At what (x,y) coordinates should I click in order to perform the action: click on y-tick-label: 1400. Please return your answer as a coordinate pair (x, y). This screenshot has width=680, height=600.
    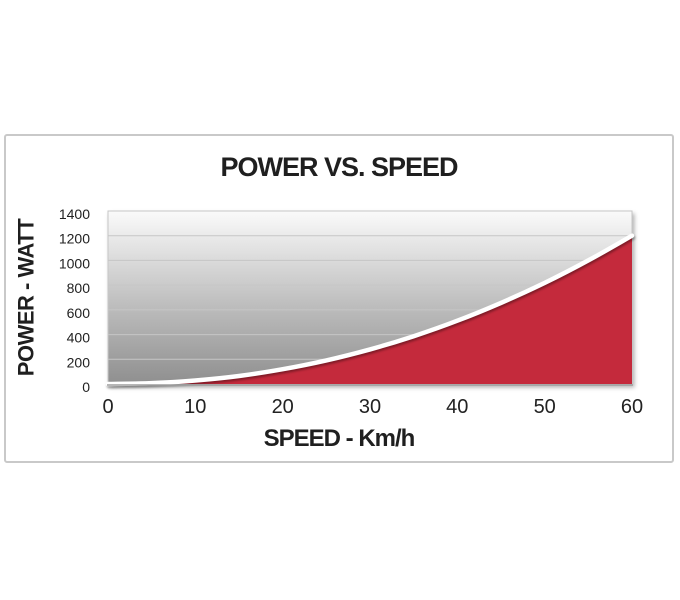
    Looking at the image, I should click on (74, 214).